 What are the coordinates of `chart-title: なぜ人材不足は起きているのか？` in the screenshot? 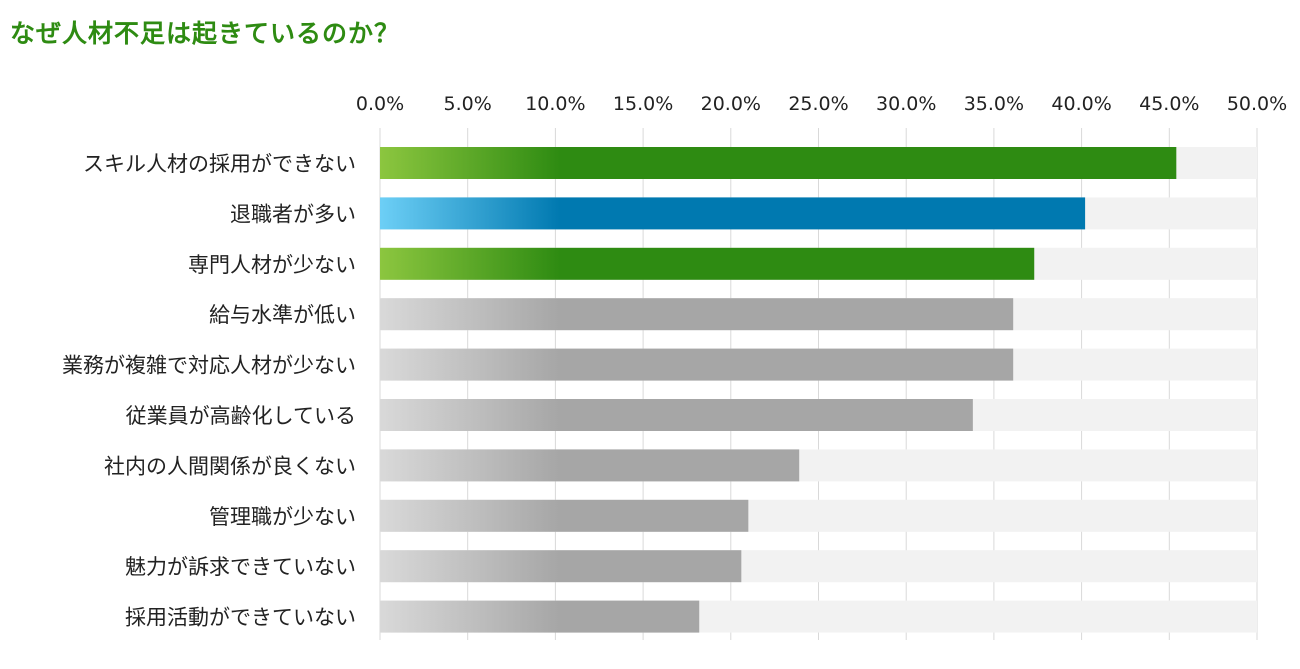 It's located at (205, 33).